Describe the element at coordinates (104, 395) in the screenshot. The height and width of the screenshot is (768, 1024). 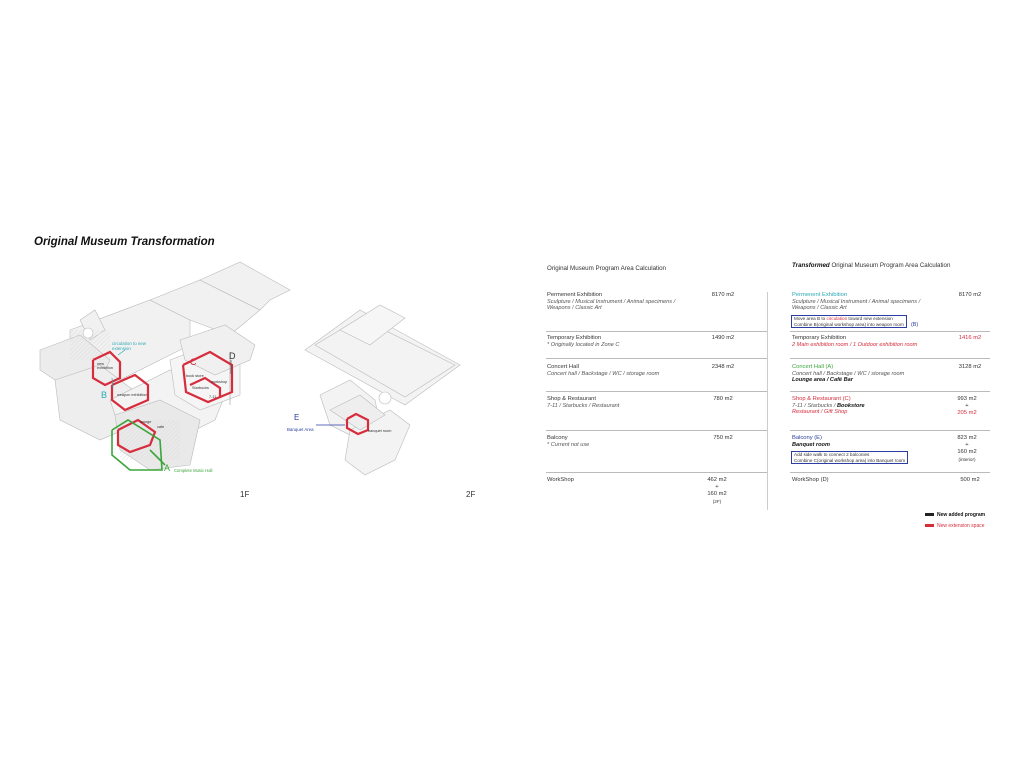
I see `zone-b-letter: B` at that location.